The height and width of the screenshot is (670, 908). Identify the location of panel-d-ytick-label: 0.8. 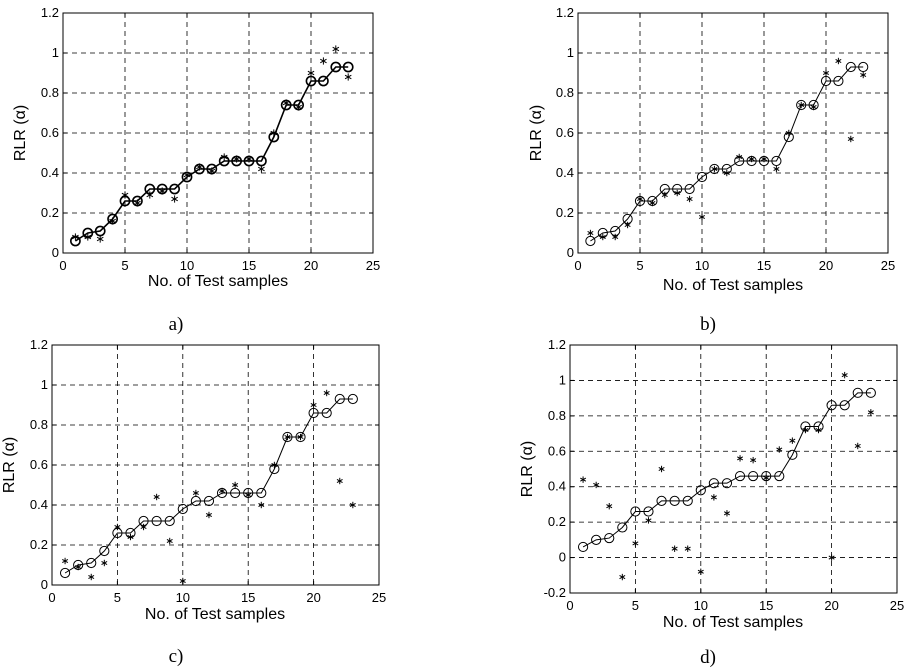
(557, 415).